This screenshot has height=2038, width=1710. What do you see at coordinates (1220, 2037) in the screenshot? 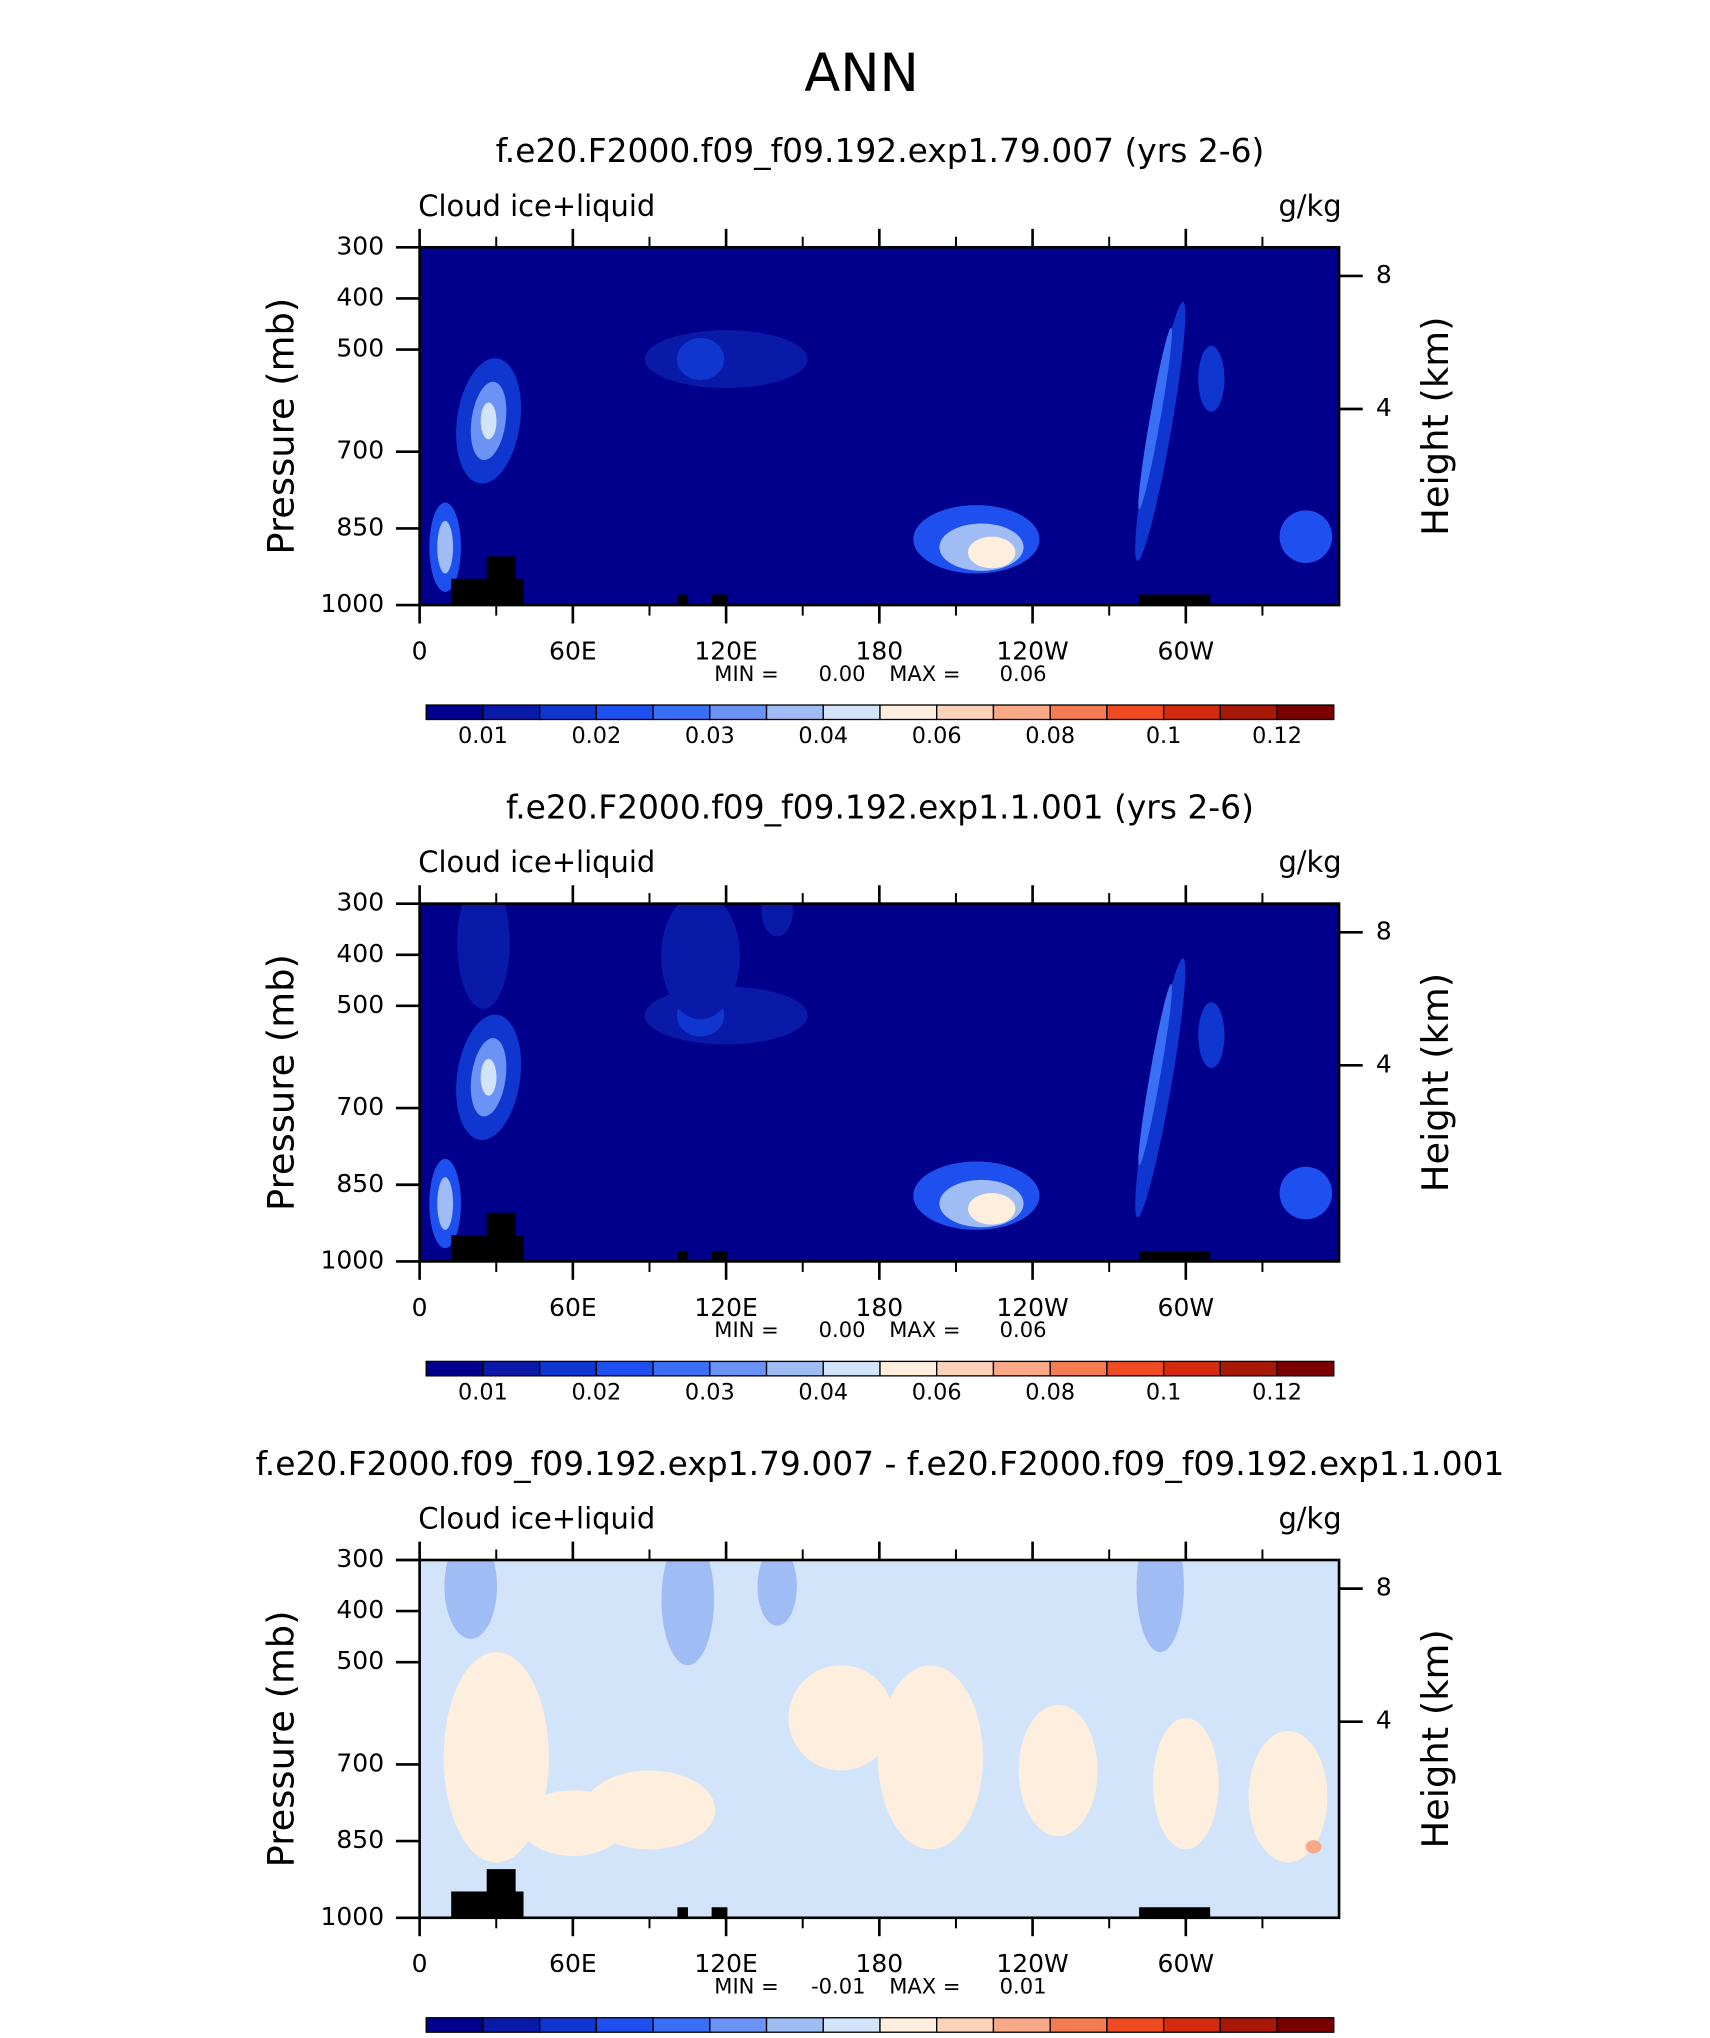
I see `colorbar-label: 0.05` at bounding box center [1220, 2037].